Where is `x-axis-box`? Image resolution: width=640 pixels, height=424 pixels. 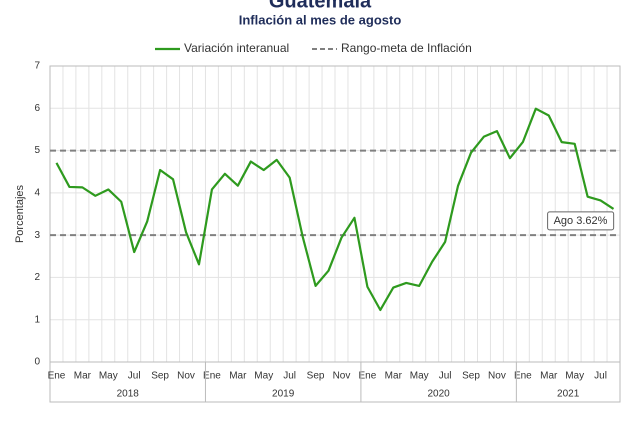
x-axis-box is located at coordinates (335, 382).